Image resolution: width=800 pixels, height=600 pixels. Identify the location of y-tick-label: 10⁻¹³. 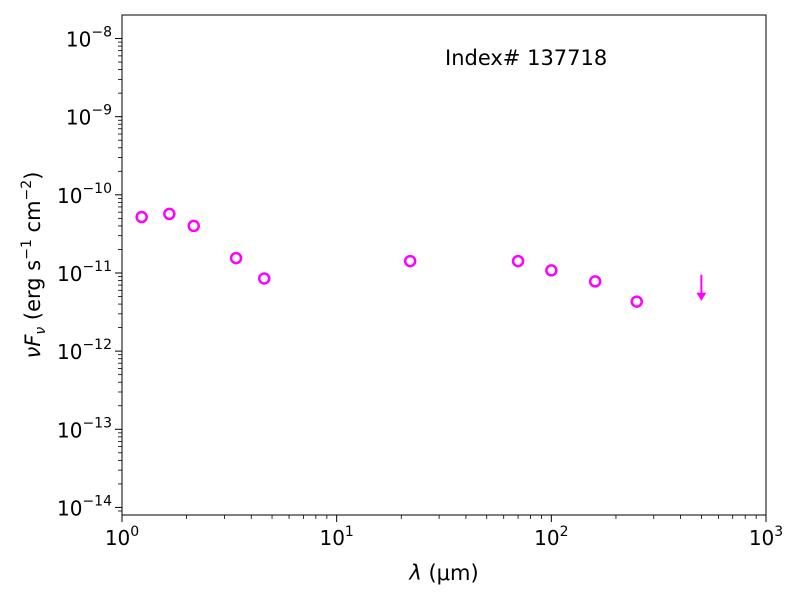
(84, 428).